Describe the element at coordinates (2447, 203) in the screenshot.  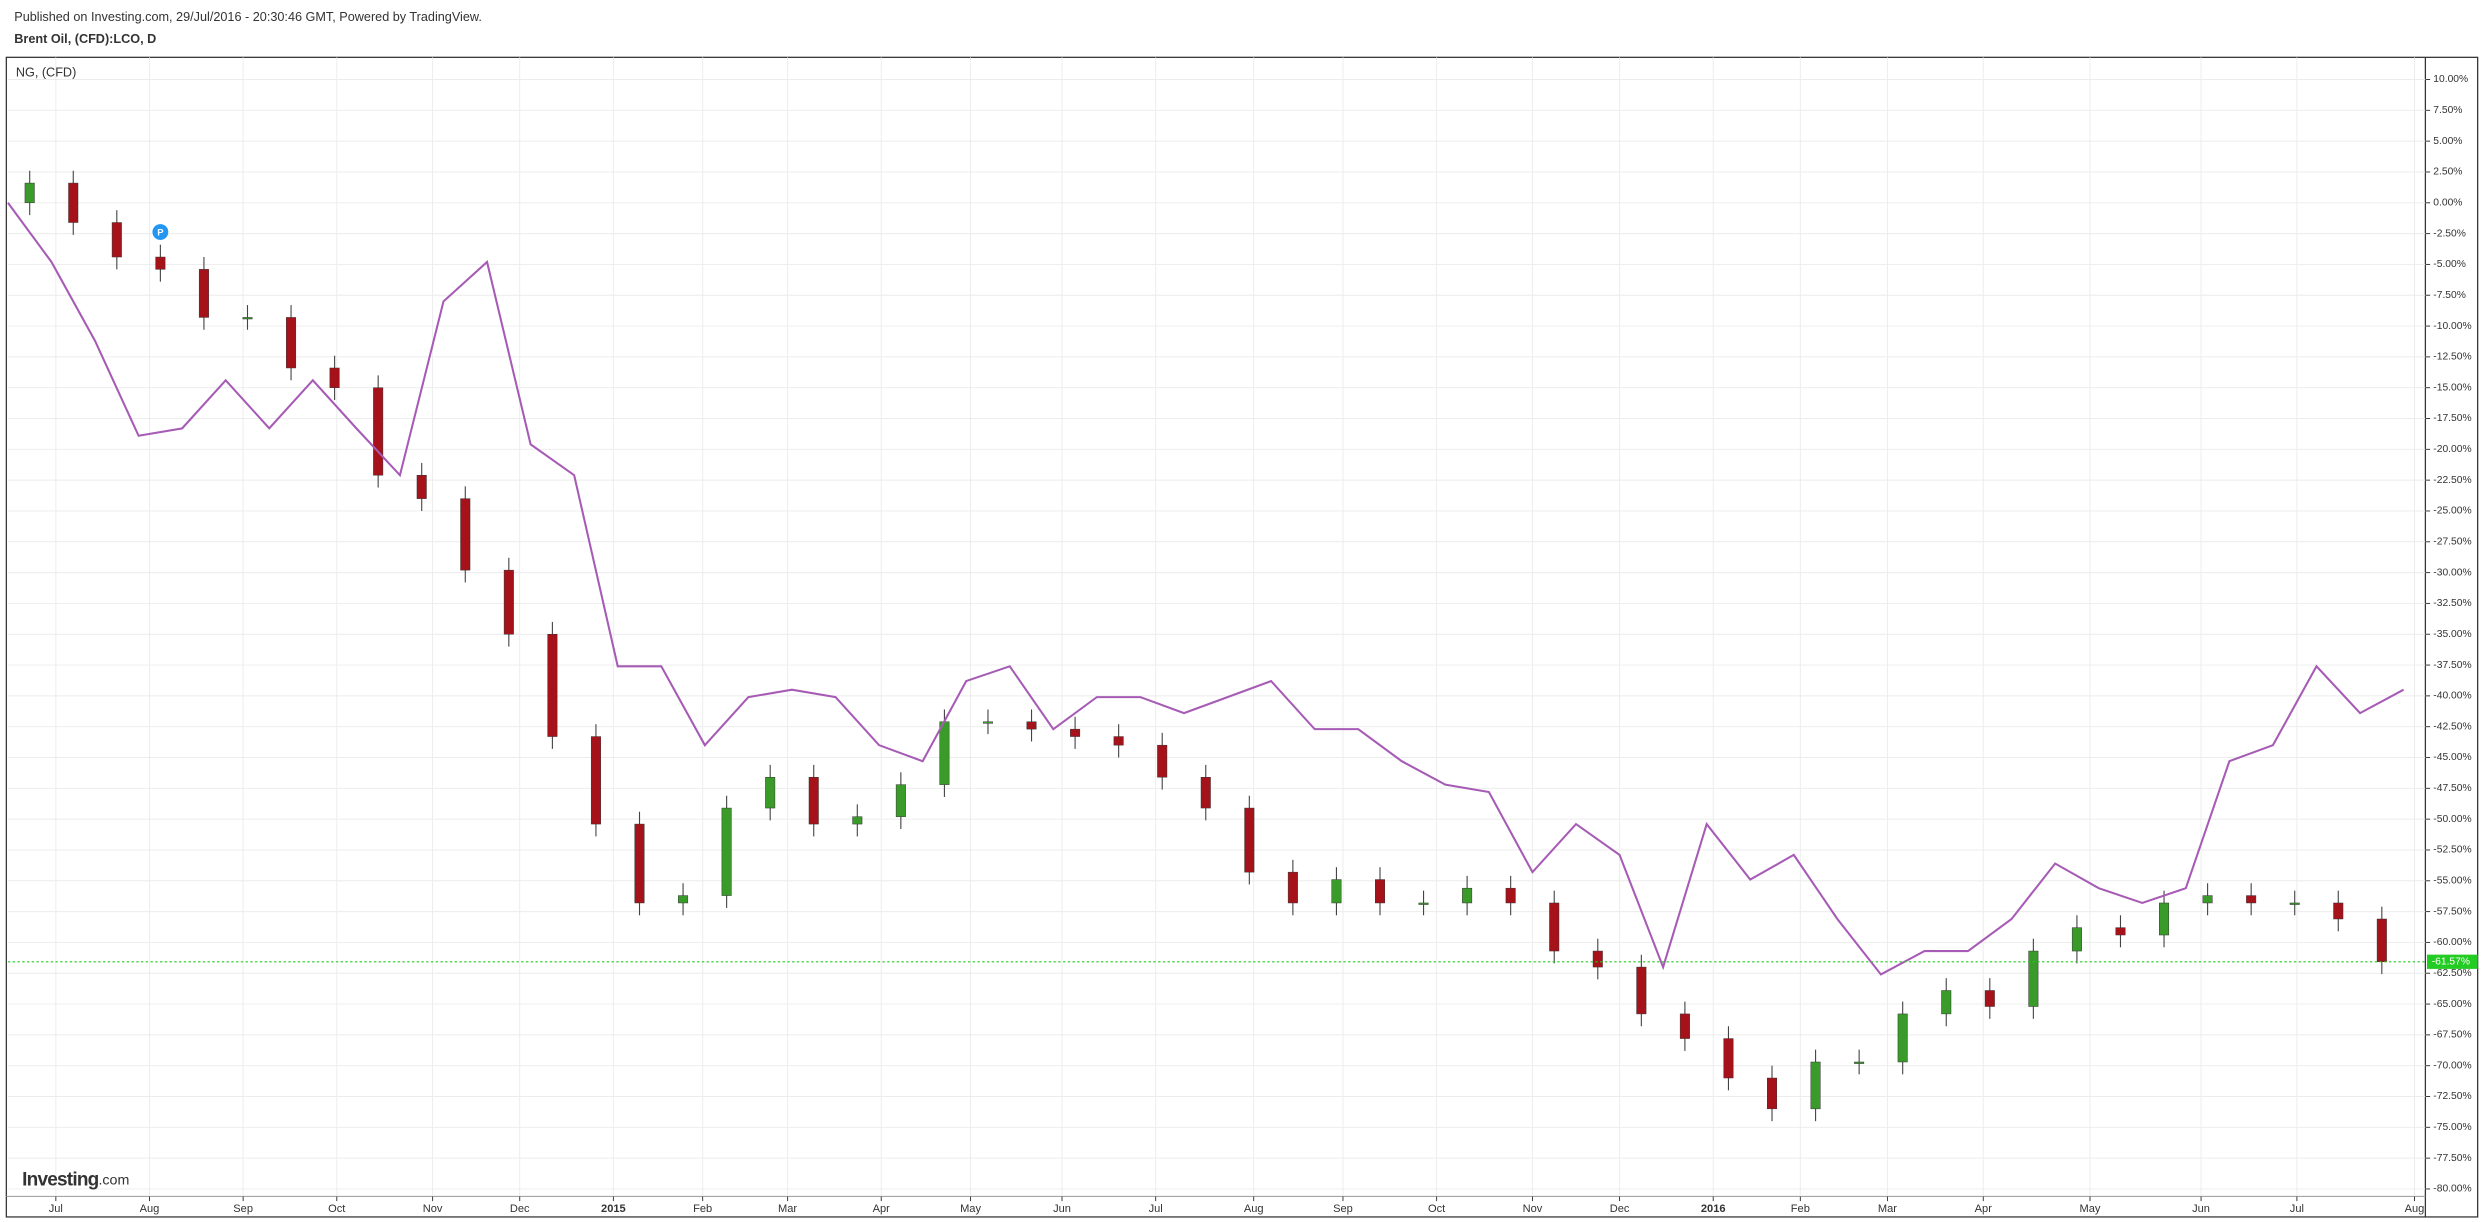
I see `y-tick-label: 0.00%` at that location.